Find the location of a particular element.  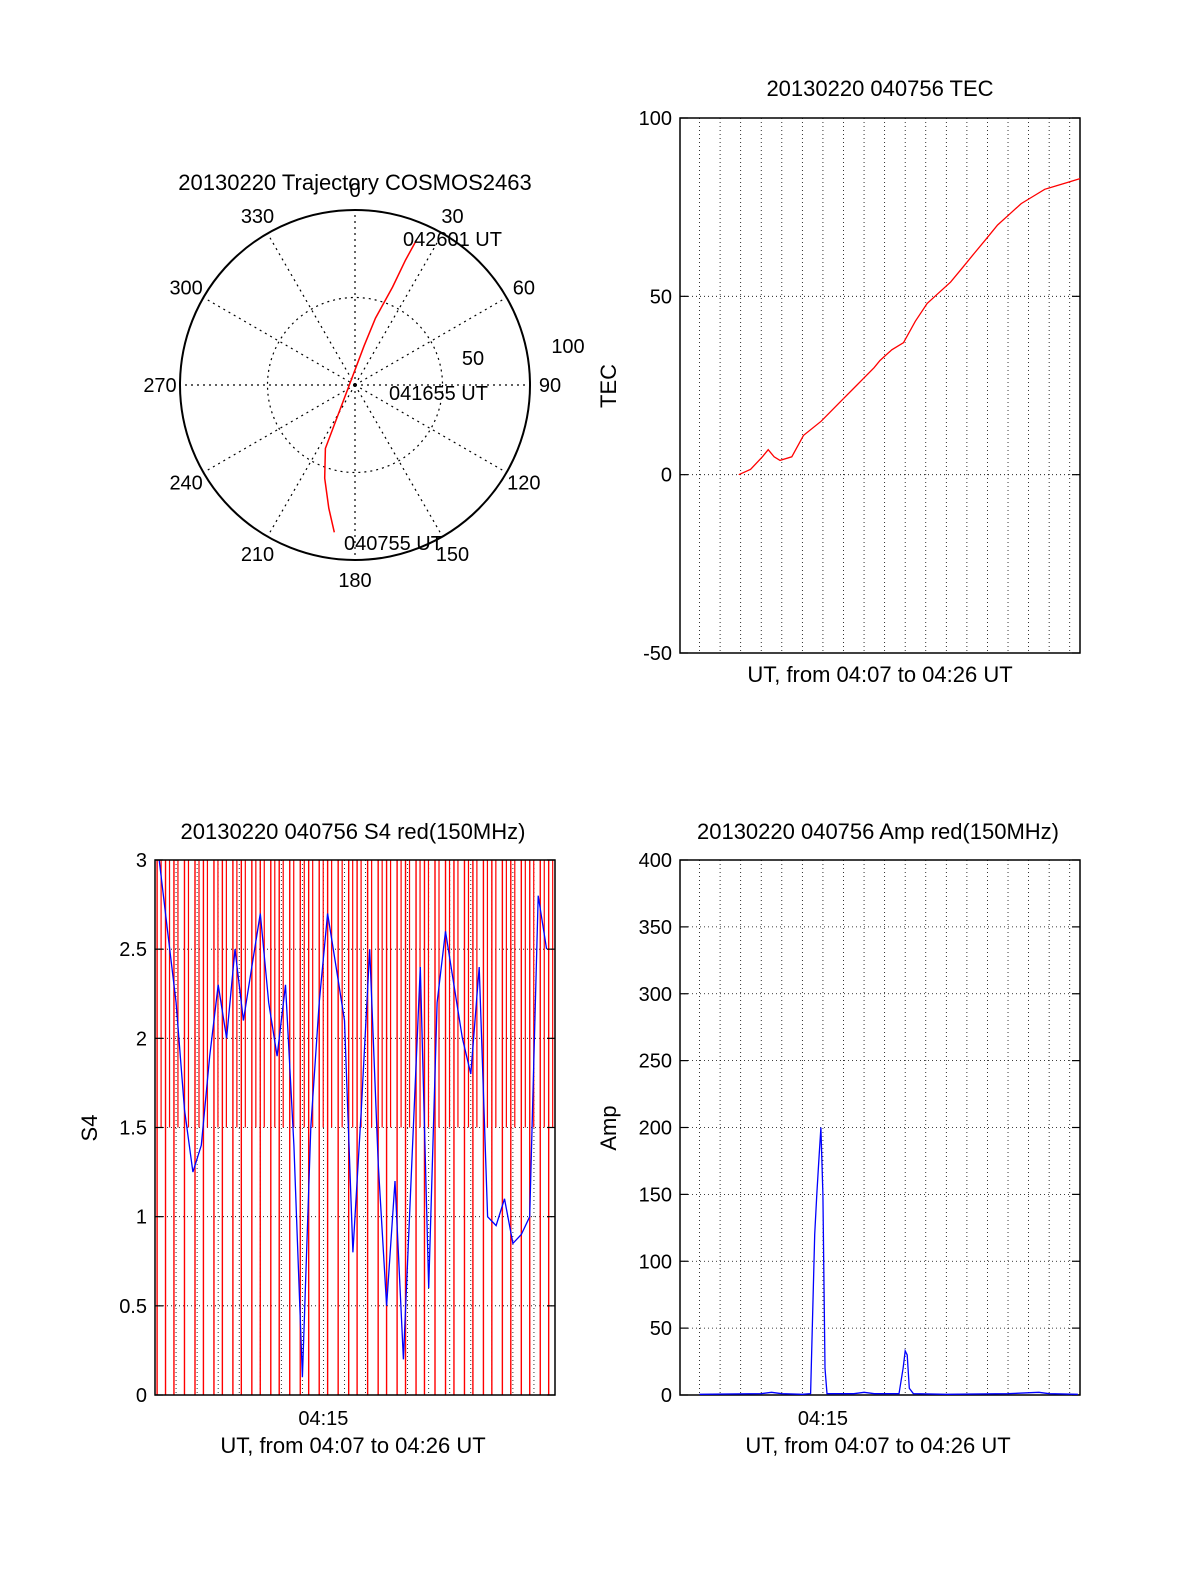

tec-xlabel: UT, from 04:07 to 04:26 UT is located at coordinates (879, 674).